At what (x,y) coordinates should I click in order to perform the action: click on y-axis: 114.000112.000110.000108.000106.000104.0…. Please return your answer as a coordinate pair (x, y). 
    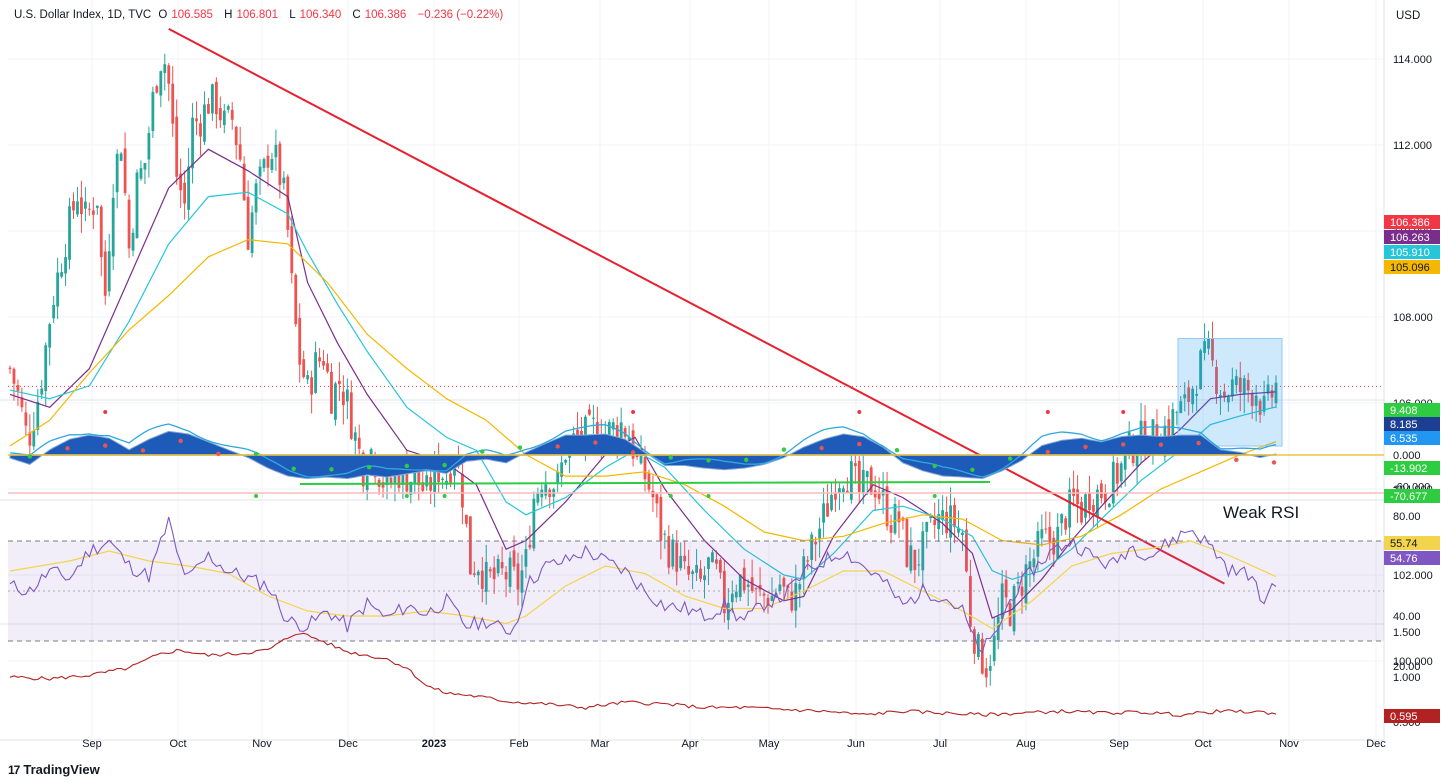
    Looking at the image, I should click on (1412, 391).